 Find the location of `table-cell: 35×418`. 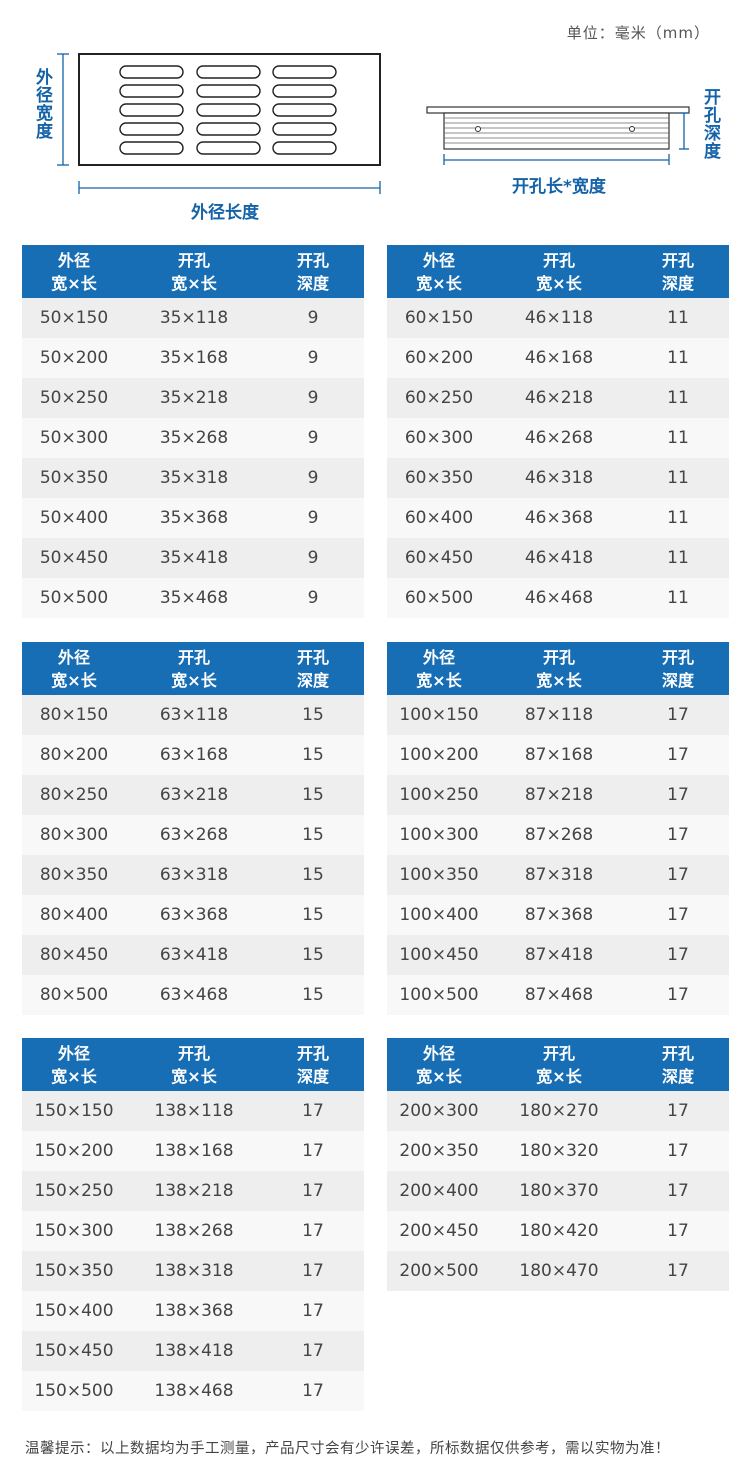

table-cell: 35×418 is located at coordinates (194, 558).